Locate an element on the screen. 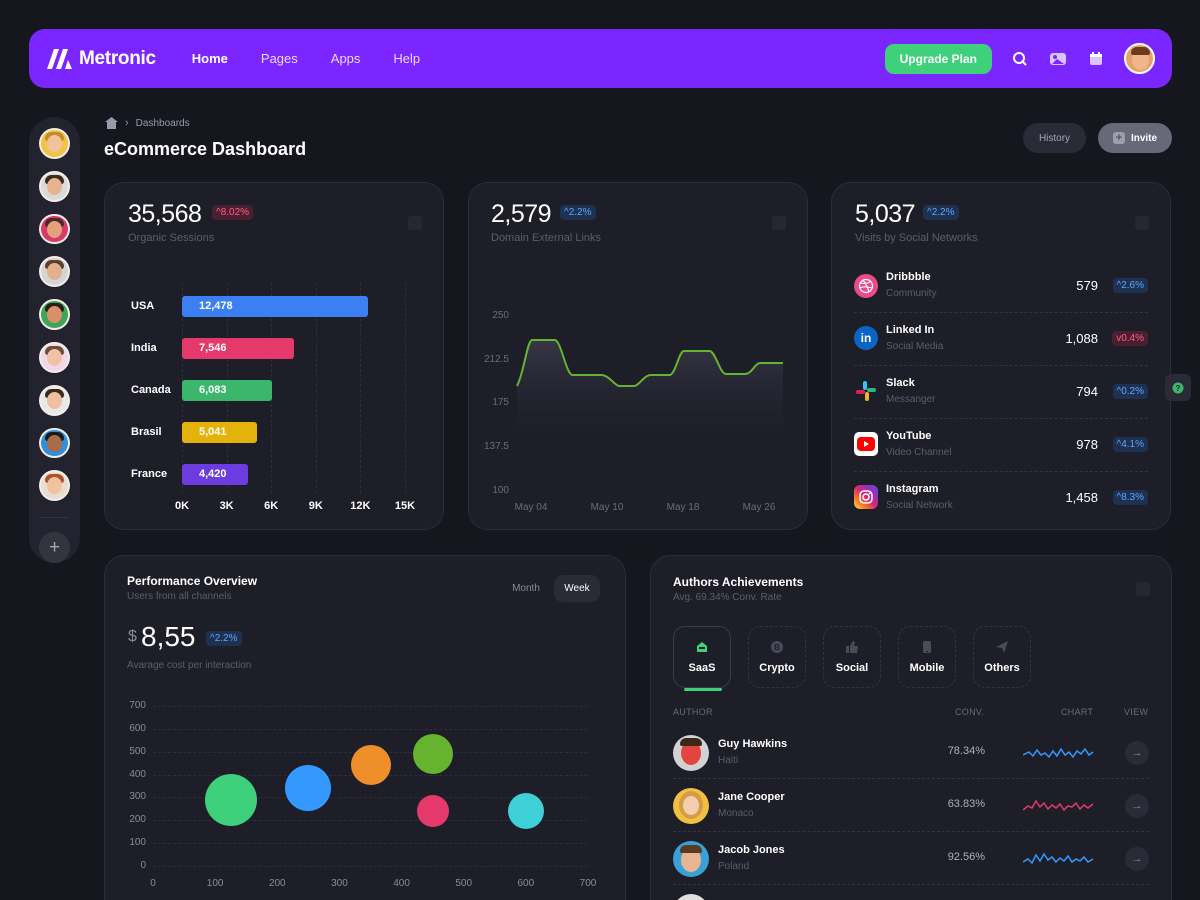 The width and height of the screenshot is (1200, 900). y-tick: 175 is located at coordinates (500, 402).